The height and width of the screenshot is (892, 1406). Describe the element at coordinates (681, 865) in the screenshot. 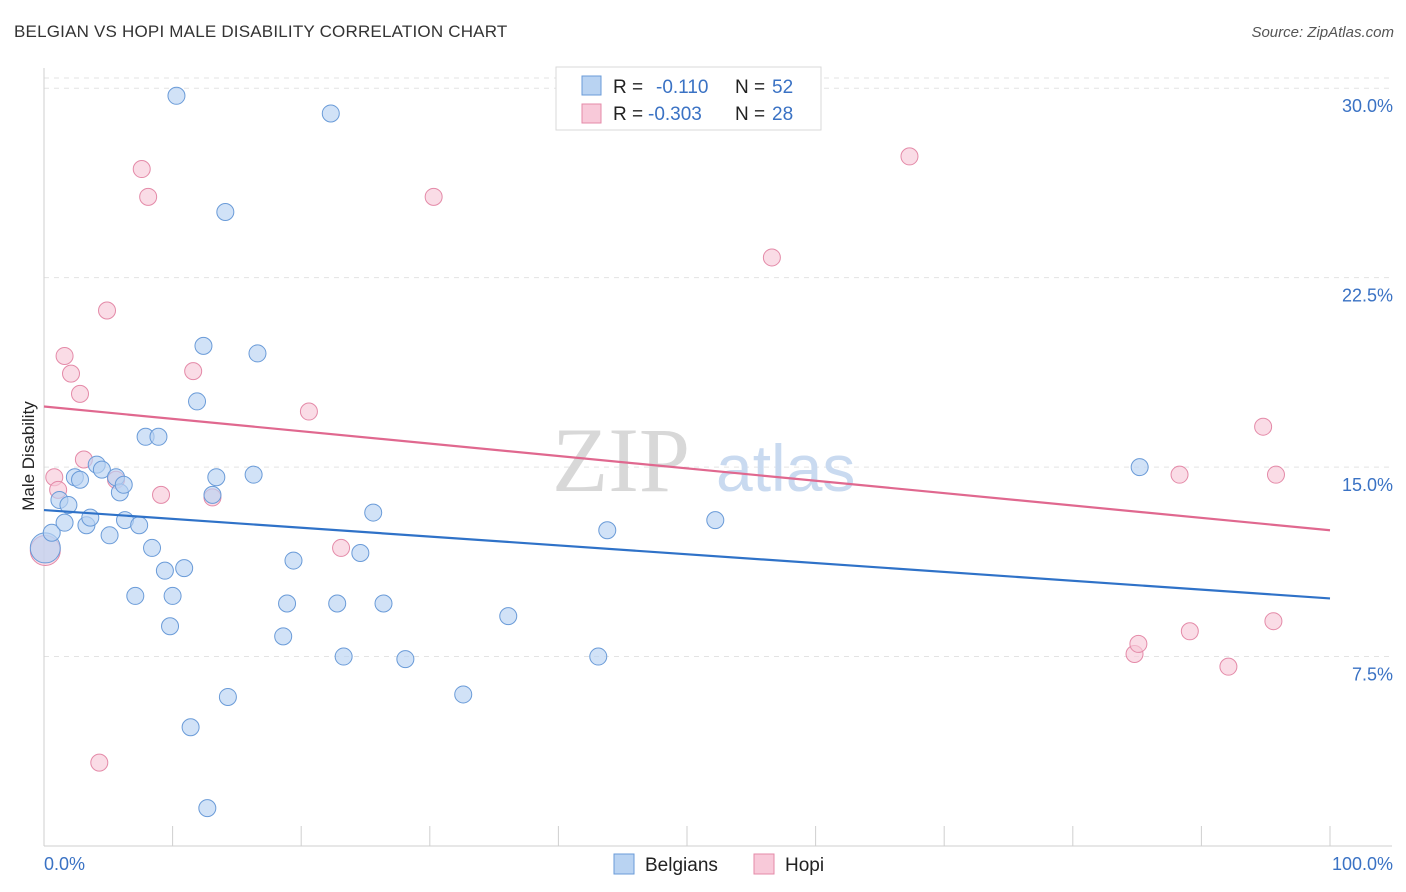

I see `series-legend-label-belgians: Belgians` at that location.